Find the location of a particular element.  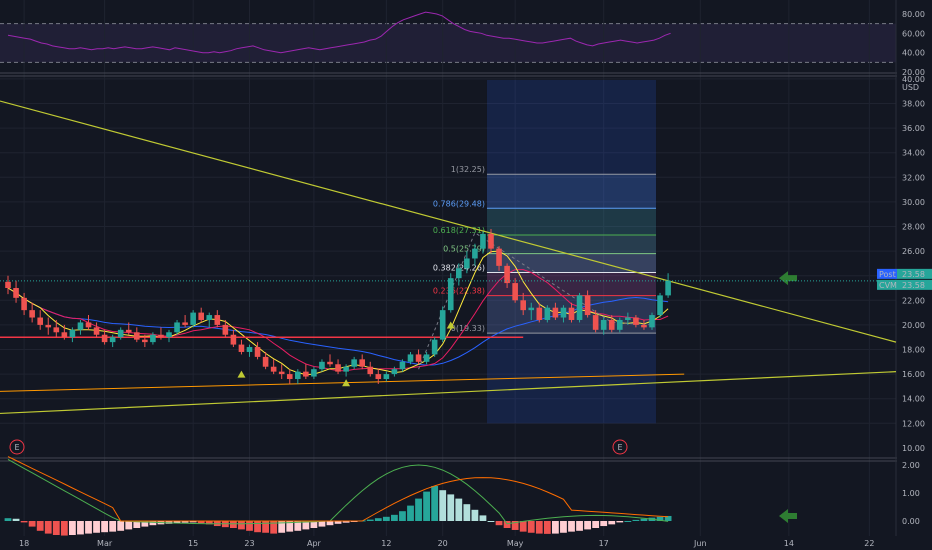

rsi-tick-label: 60.00 is located at coordinates (913, 33).